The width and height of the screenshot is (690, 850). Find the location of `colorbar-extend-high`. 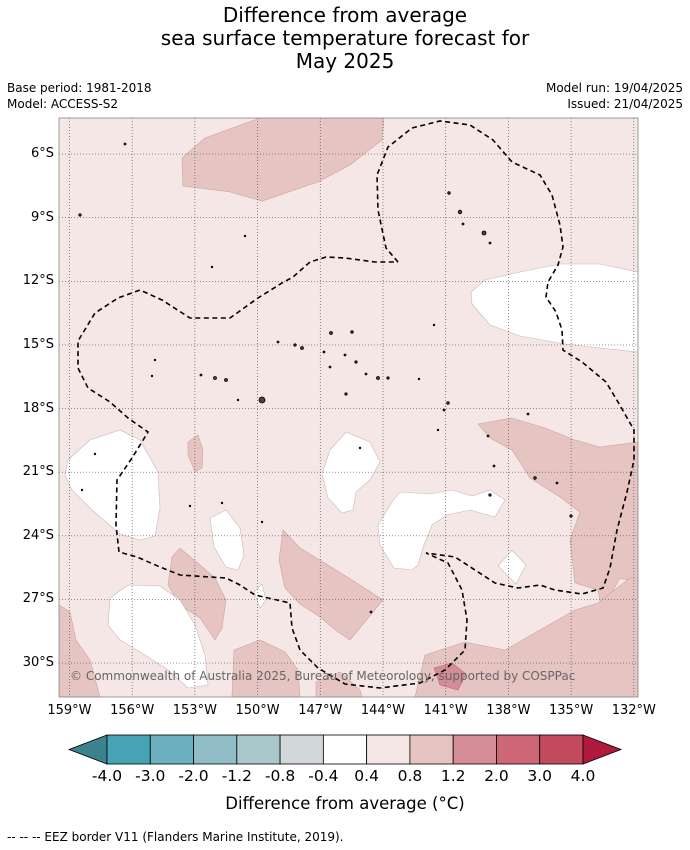

colorbar-extend-high is located at coordinates (602, 749).